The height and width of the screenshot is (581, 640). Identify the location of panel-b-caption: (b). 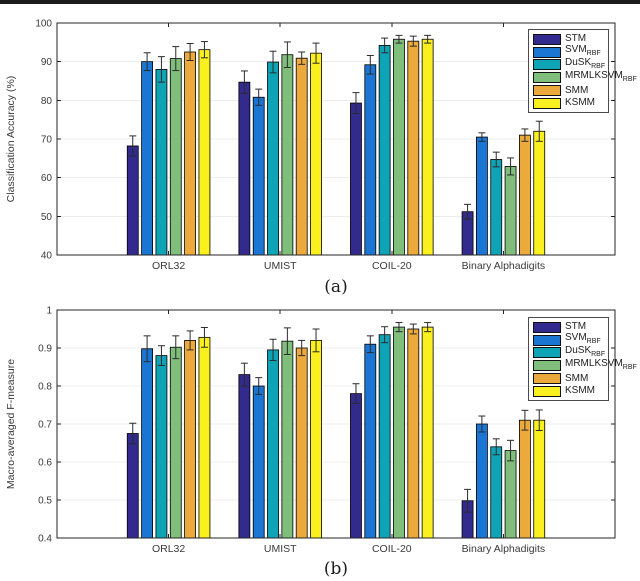
(336, 569).